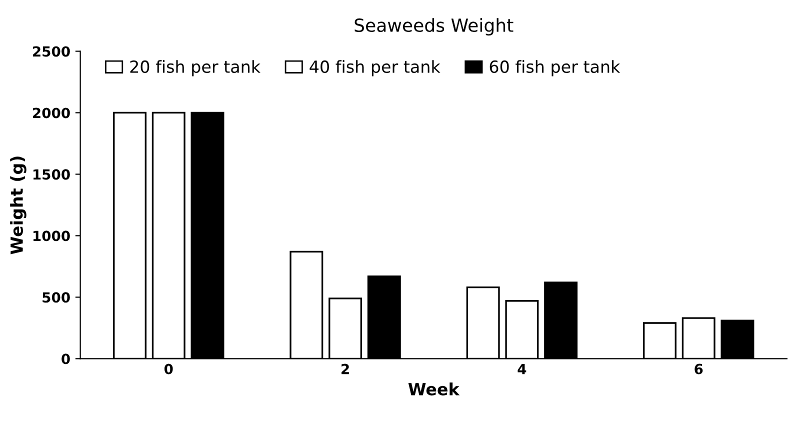  Describe the element at coordinates (434, 389) in the screenshot. I see `x-axis-title: Week` at that location.